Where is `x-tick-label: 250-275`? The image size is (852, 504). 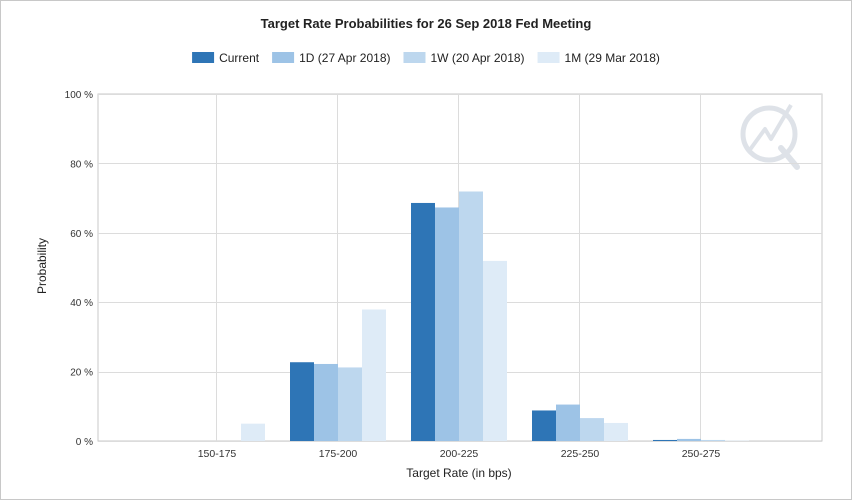
x-tick-label: 250-275 is located at coordinates (701, 454).